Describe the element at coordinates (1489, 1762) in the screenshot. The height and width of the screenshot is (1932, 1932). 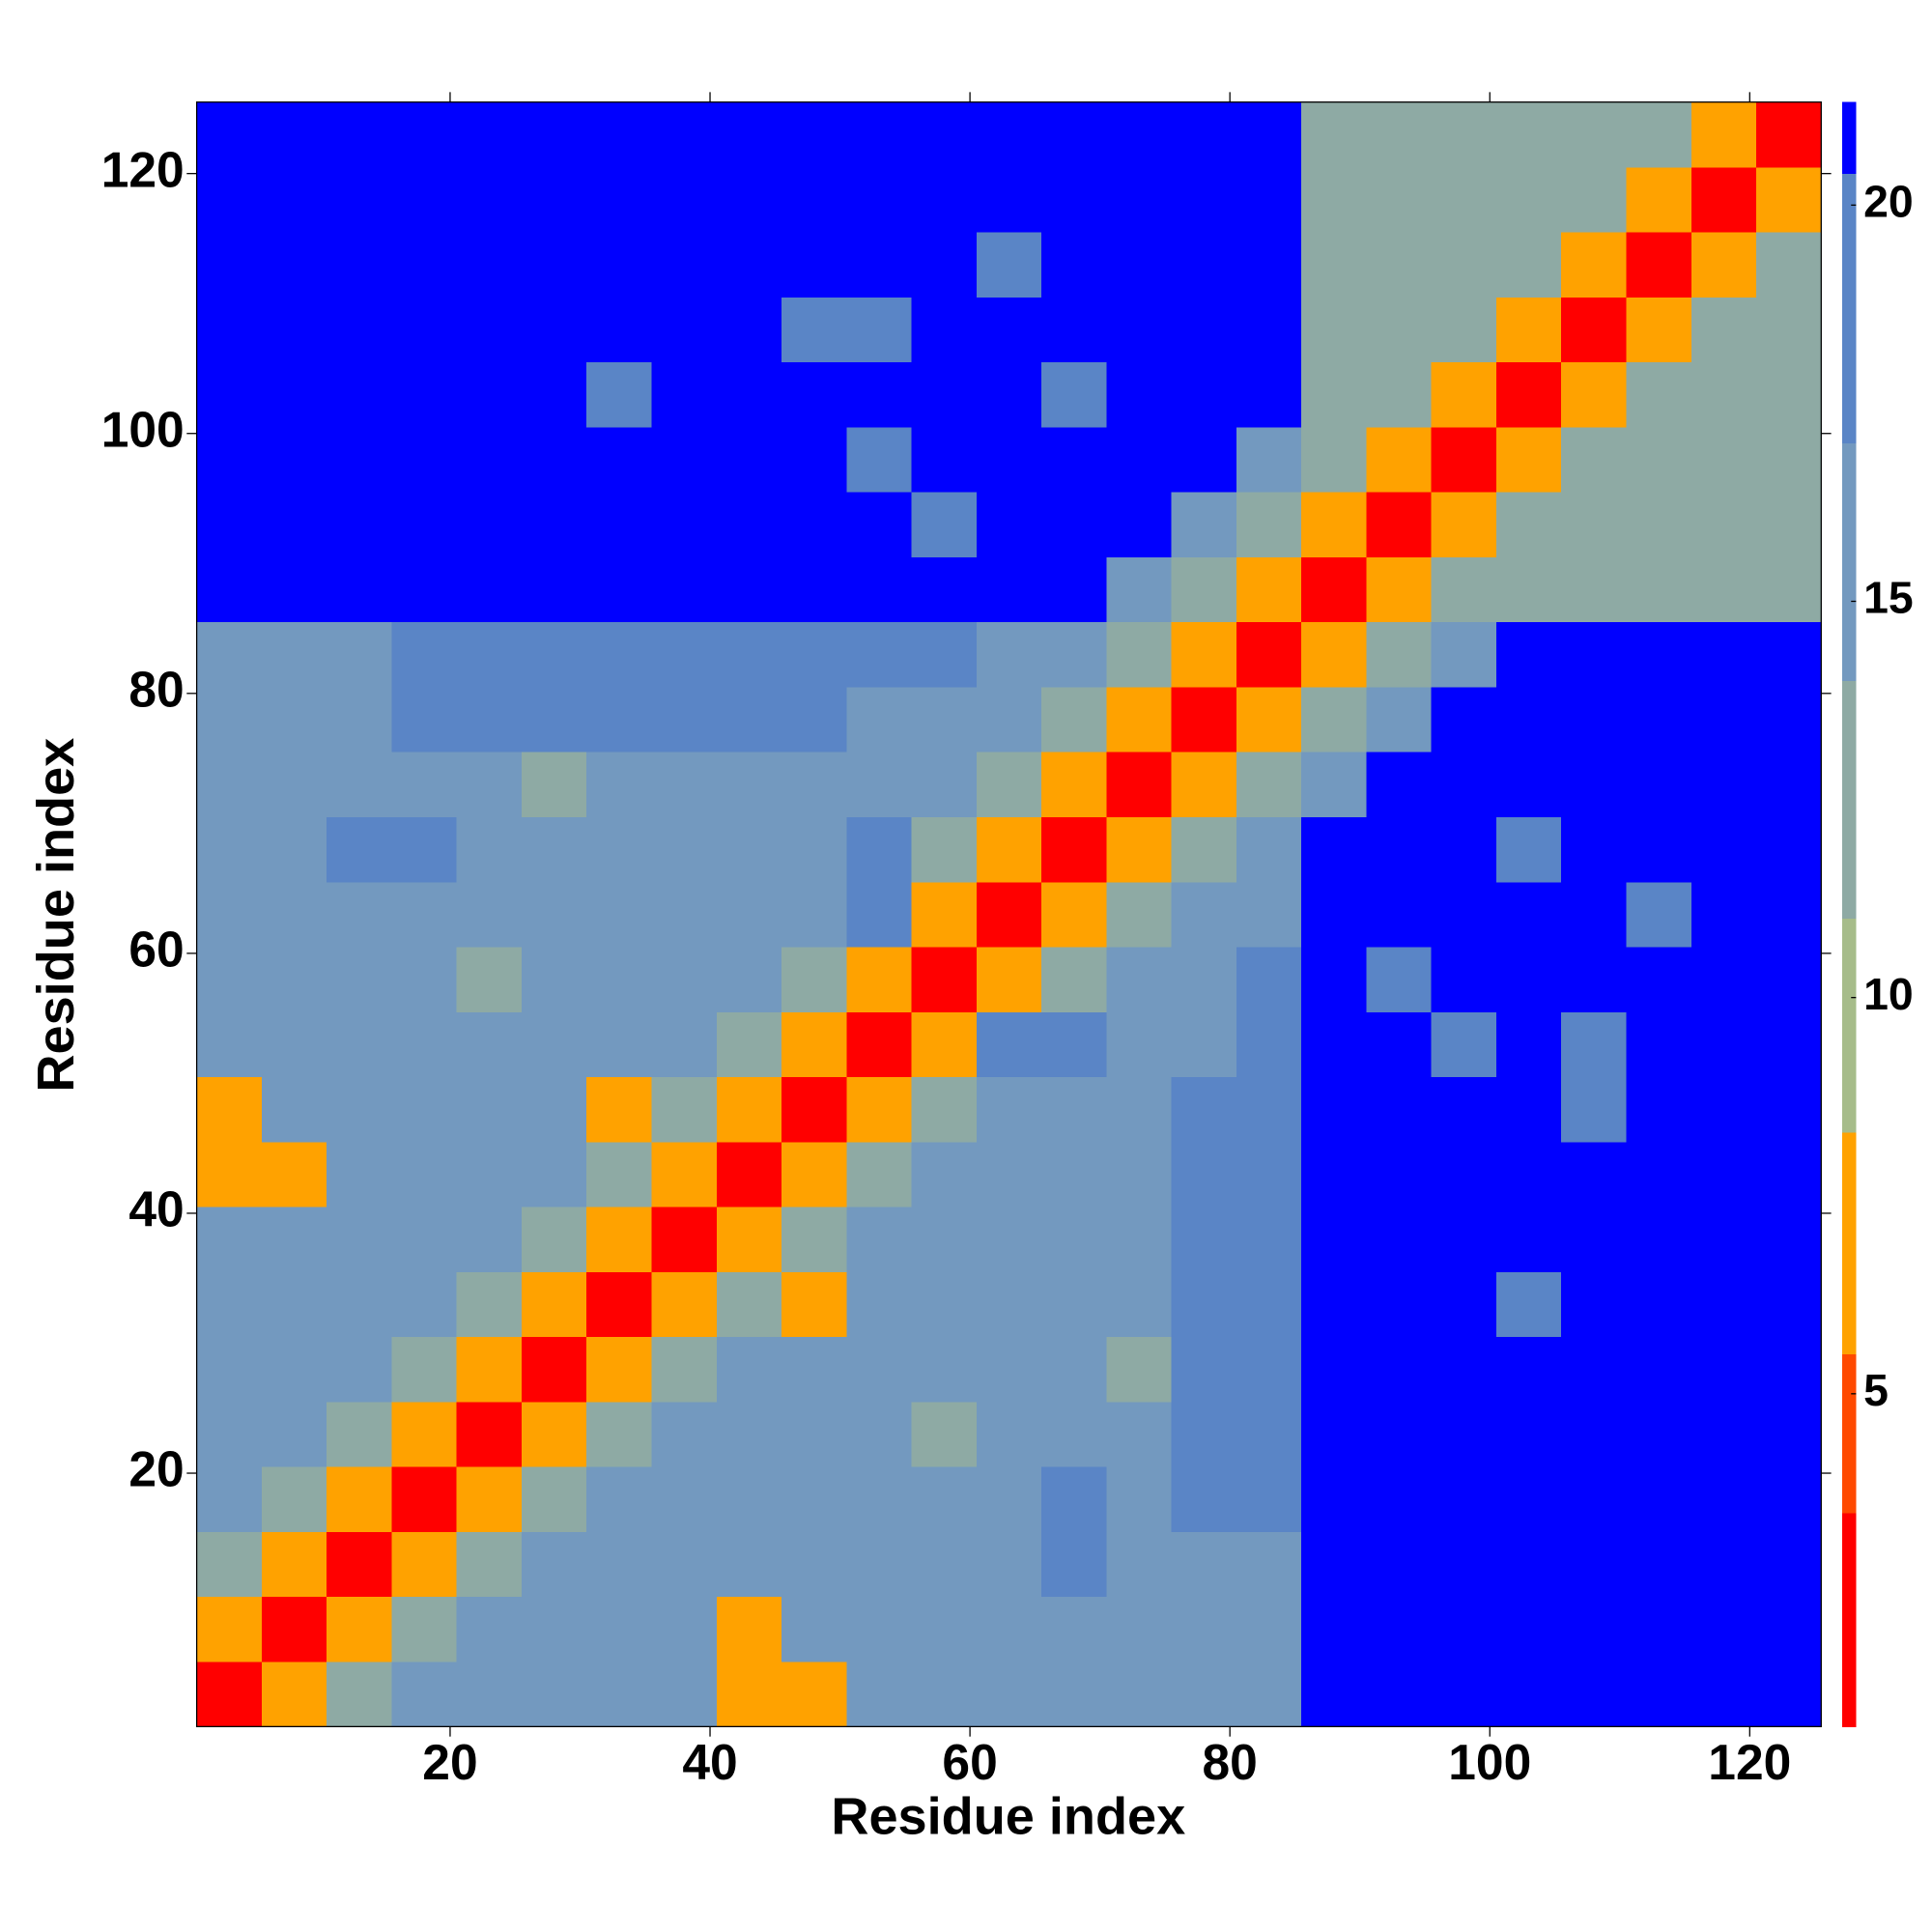
I see `x-tick-label: 100` at that location.